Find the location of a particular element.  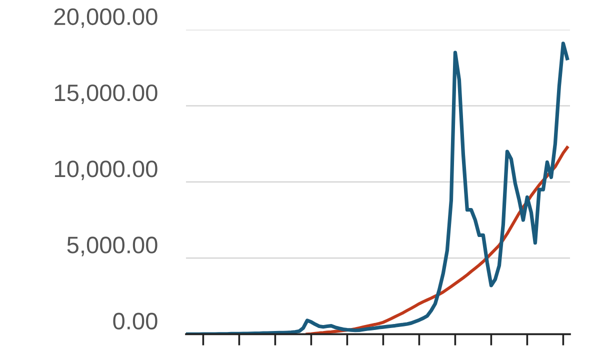

y-tick-label: 5,000.00 is located at coordinates (112, 246).